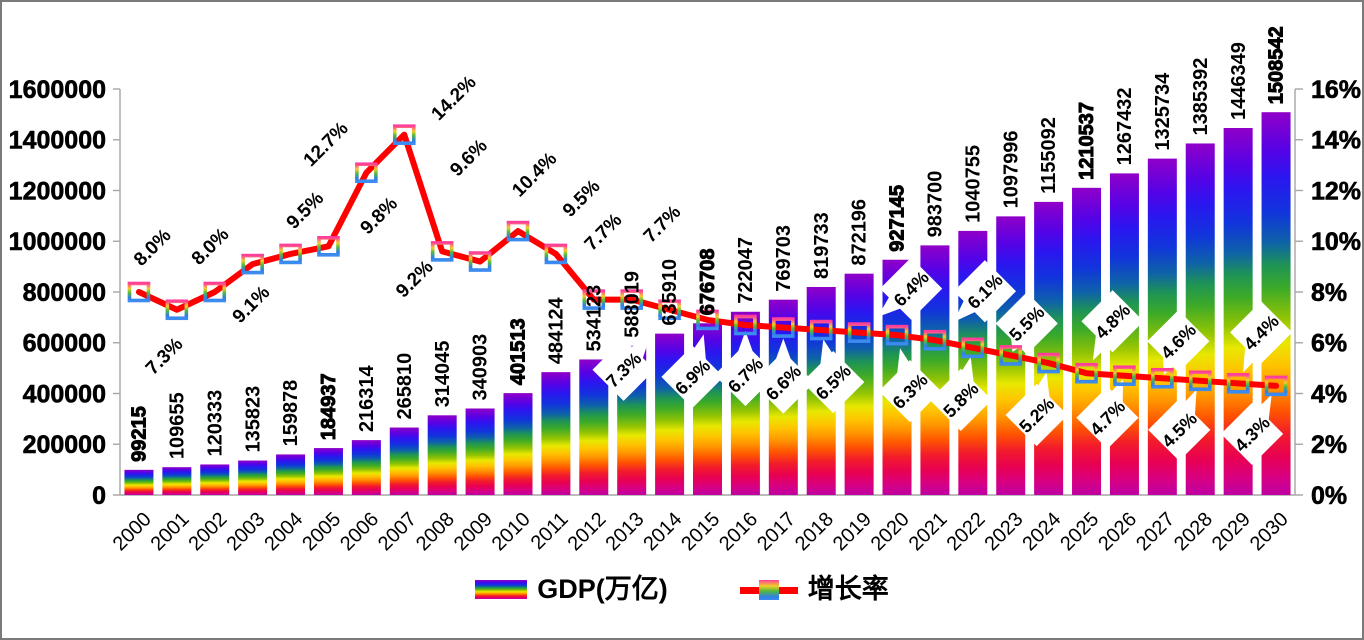 The height and width of the screenshot is (640, 1364). Describe the element at coordinates (985, 291) in the screenshot. I see `growth-callout-2021` at that location.